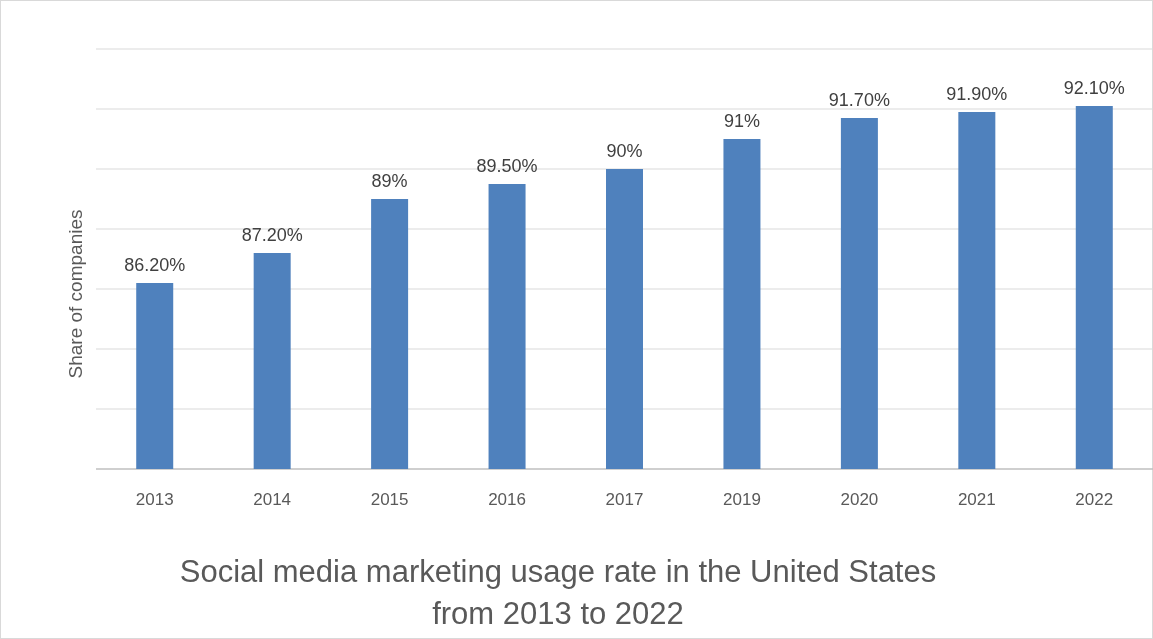  Describe the element at coordinates (859, 100) in the screenshot. I see `data-label: 91.70%` at that location.